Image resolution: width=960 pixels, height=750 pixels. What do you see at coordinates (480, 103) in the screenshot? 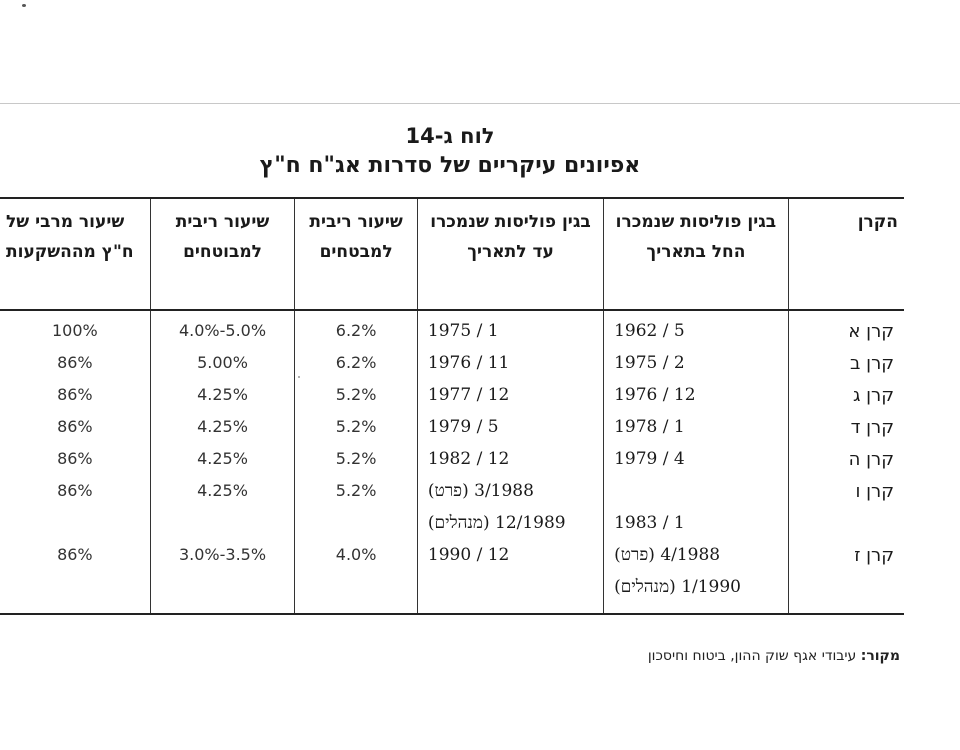
I see `page-edge-line` at bounding box center [480, 103].